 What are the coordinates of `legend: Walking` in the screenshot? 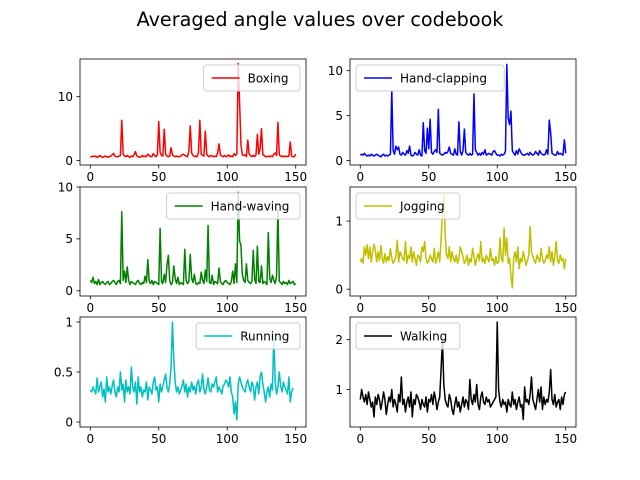 It's located at (408, 336).